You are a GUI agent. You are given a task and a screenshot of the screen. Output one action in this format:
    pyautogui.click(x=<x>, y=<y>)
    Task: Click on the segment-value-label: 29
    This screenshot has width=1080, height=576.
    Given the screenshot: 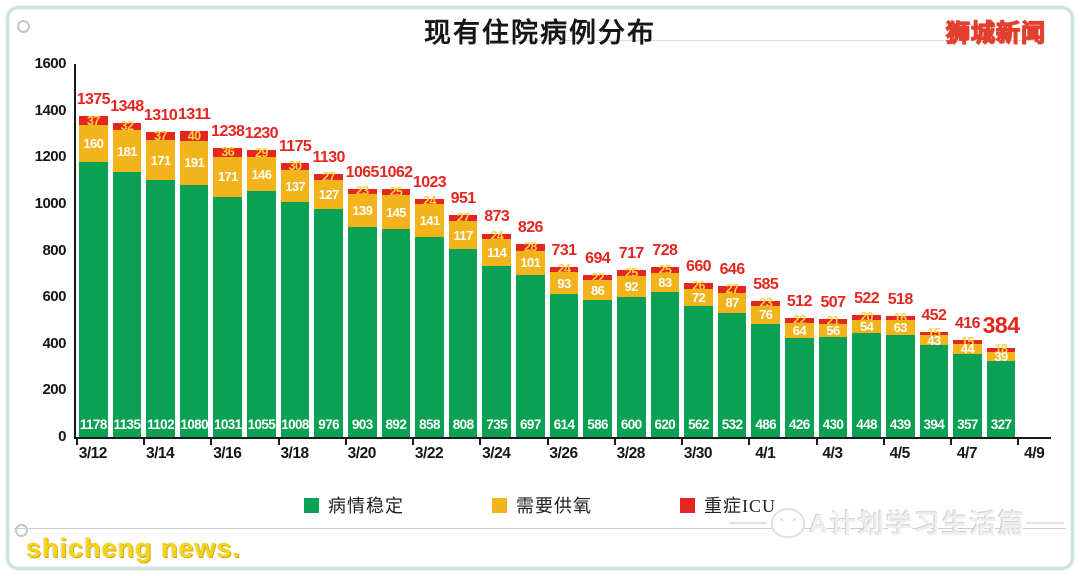 What is the action you would take?
    pyautogui.click(x=261, y=153)
    